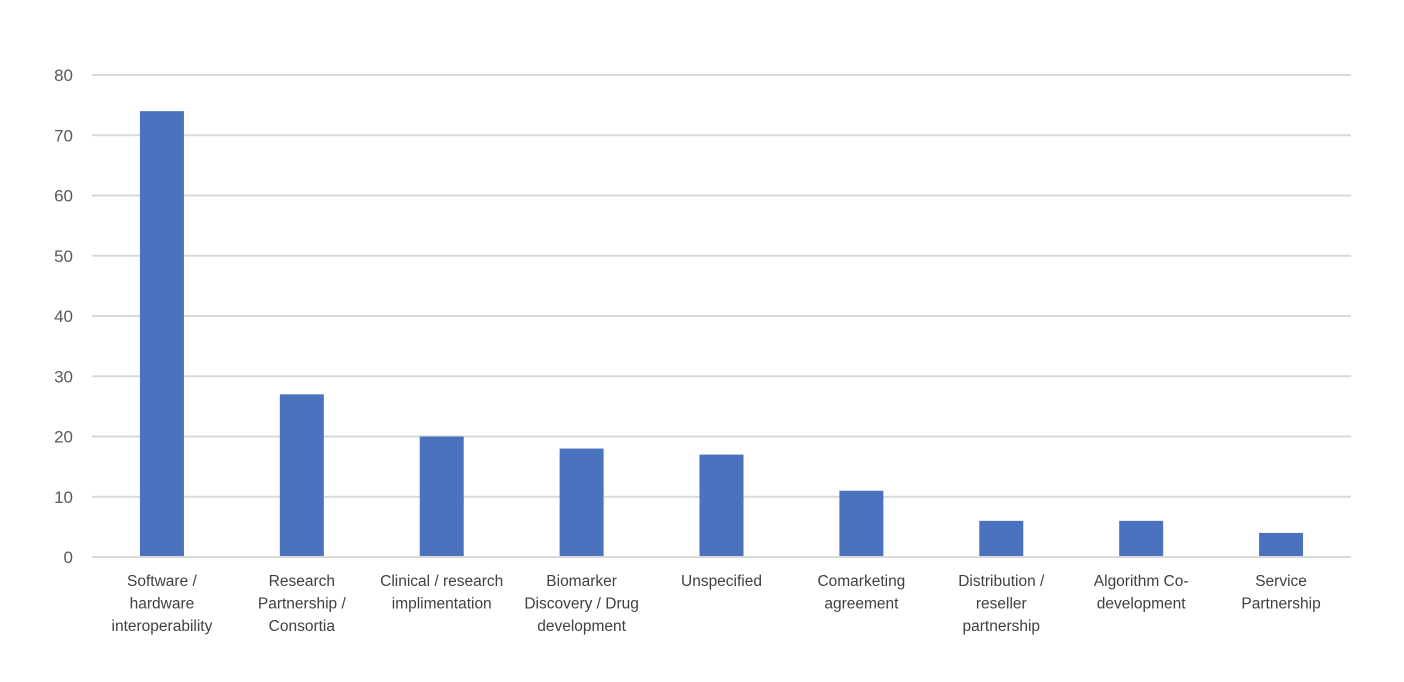  I want to click on x-category-label-line: Partnership, so click(1280, 604).